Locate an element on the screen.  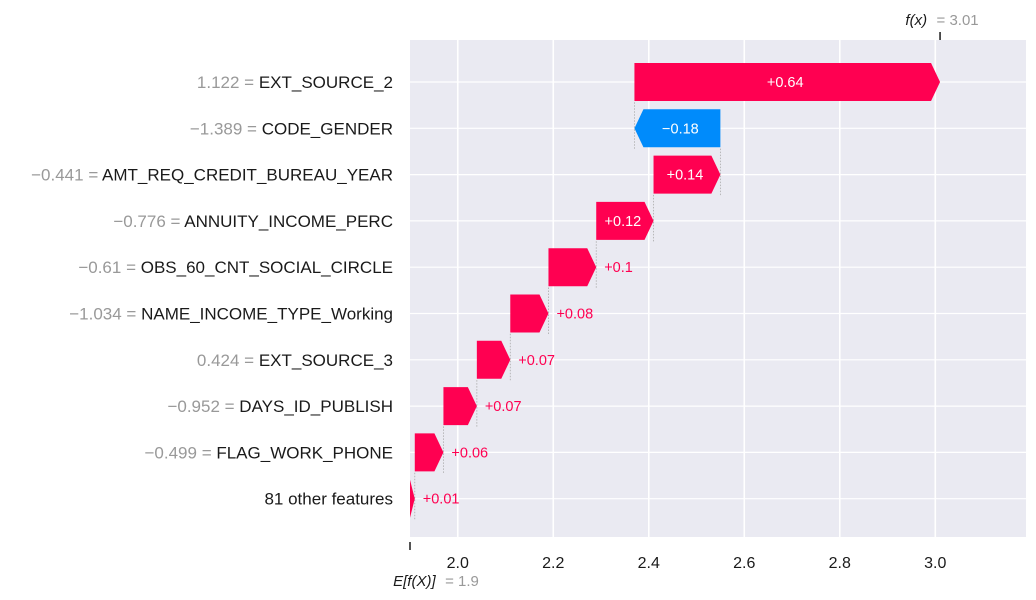
bar-value-label: +0.14 is located at coordinates (685, 176).